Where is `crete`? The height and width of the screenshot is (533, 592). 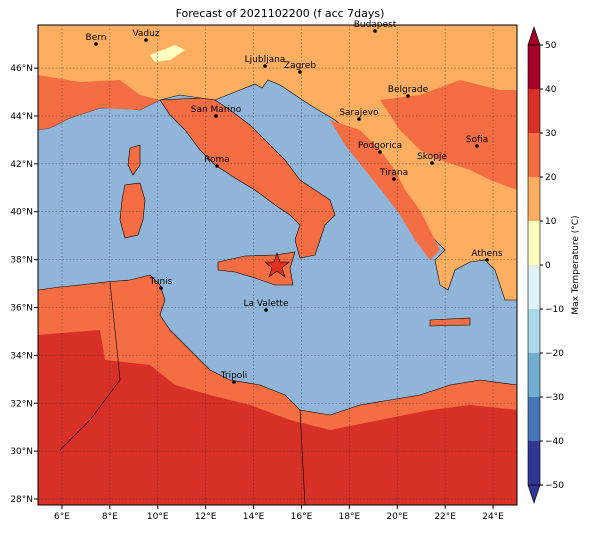 crete is located at coordinates (450, 322).